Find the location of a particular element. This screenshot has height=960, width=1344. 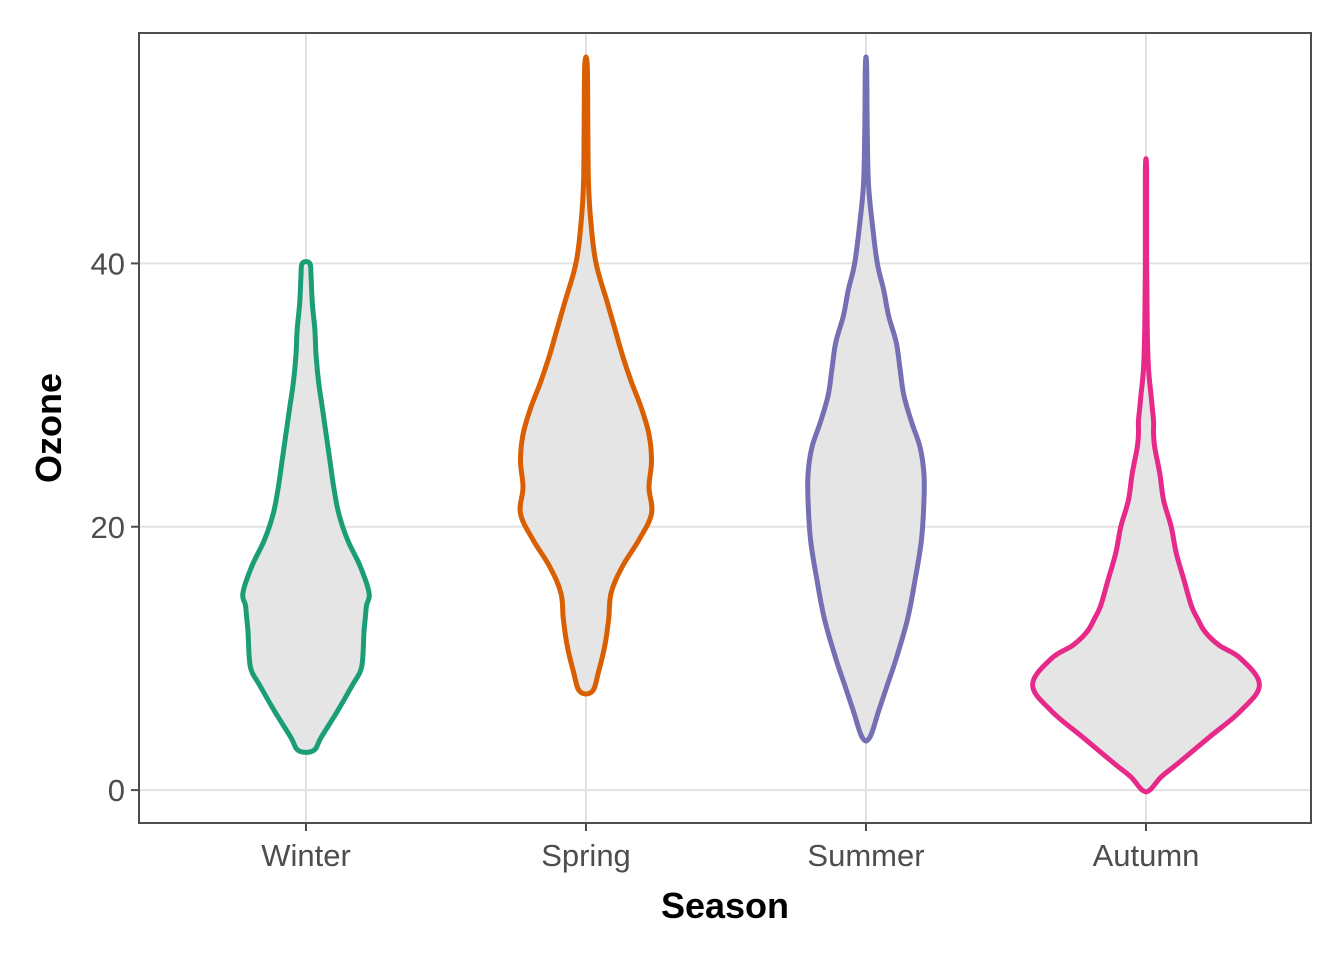

x-tick-label: Summer is located at coordinates (865, 855).